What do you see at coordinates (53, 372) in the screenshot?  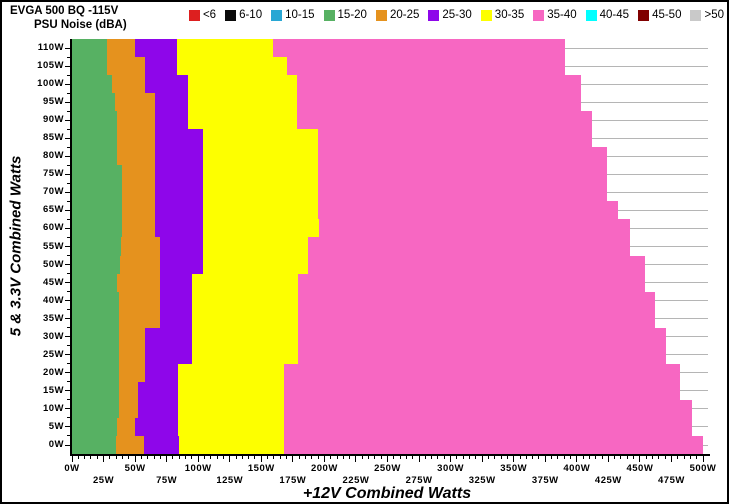 I see `y-tick-label: 20W` at bounding box center [53, 372].